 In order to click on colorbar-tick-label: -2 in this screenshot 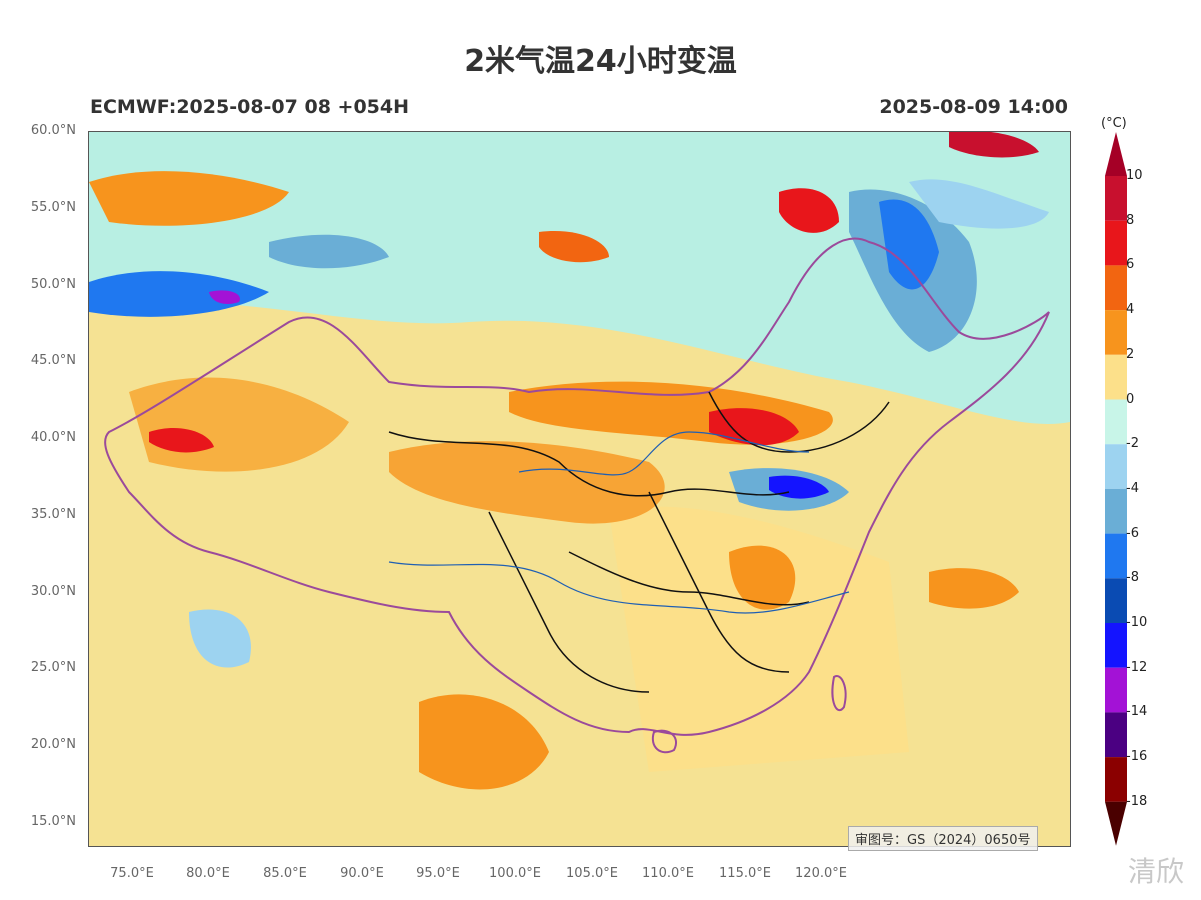, I will do `click(1132, 444)`.